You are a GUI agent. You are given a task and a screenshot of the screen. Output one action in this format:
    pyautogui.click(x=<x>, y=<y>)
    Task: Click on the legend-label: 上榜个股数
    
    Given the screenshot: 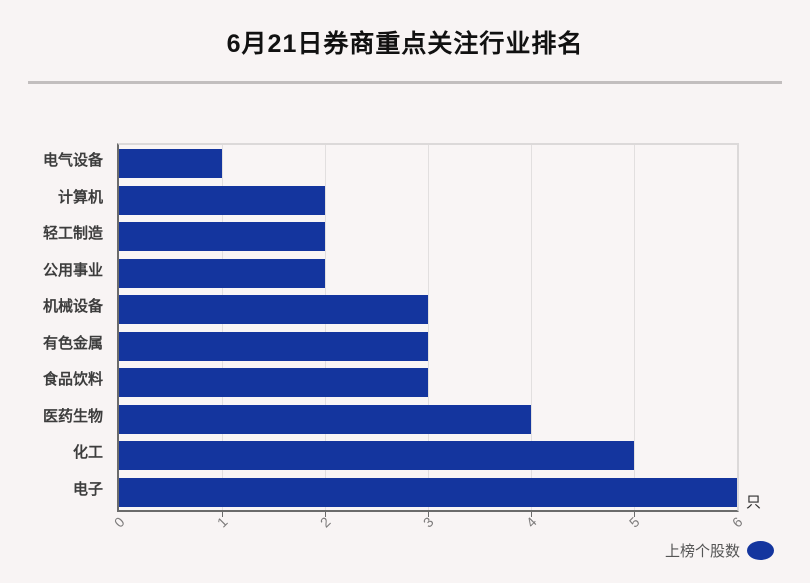 What is the action you would take?
    pyautogui.click(x=702, y=551)
    